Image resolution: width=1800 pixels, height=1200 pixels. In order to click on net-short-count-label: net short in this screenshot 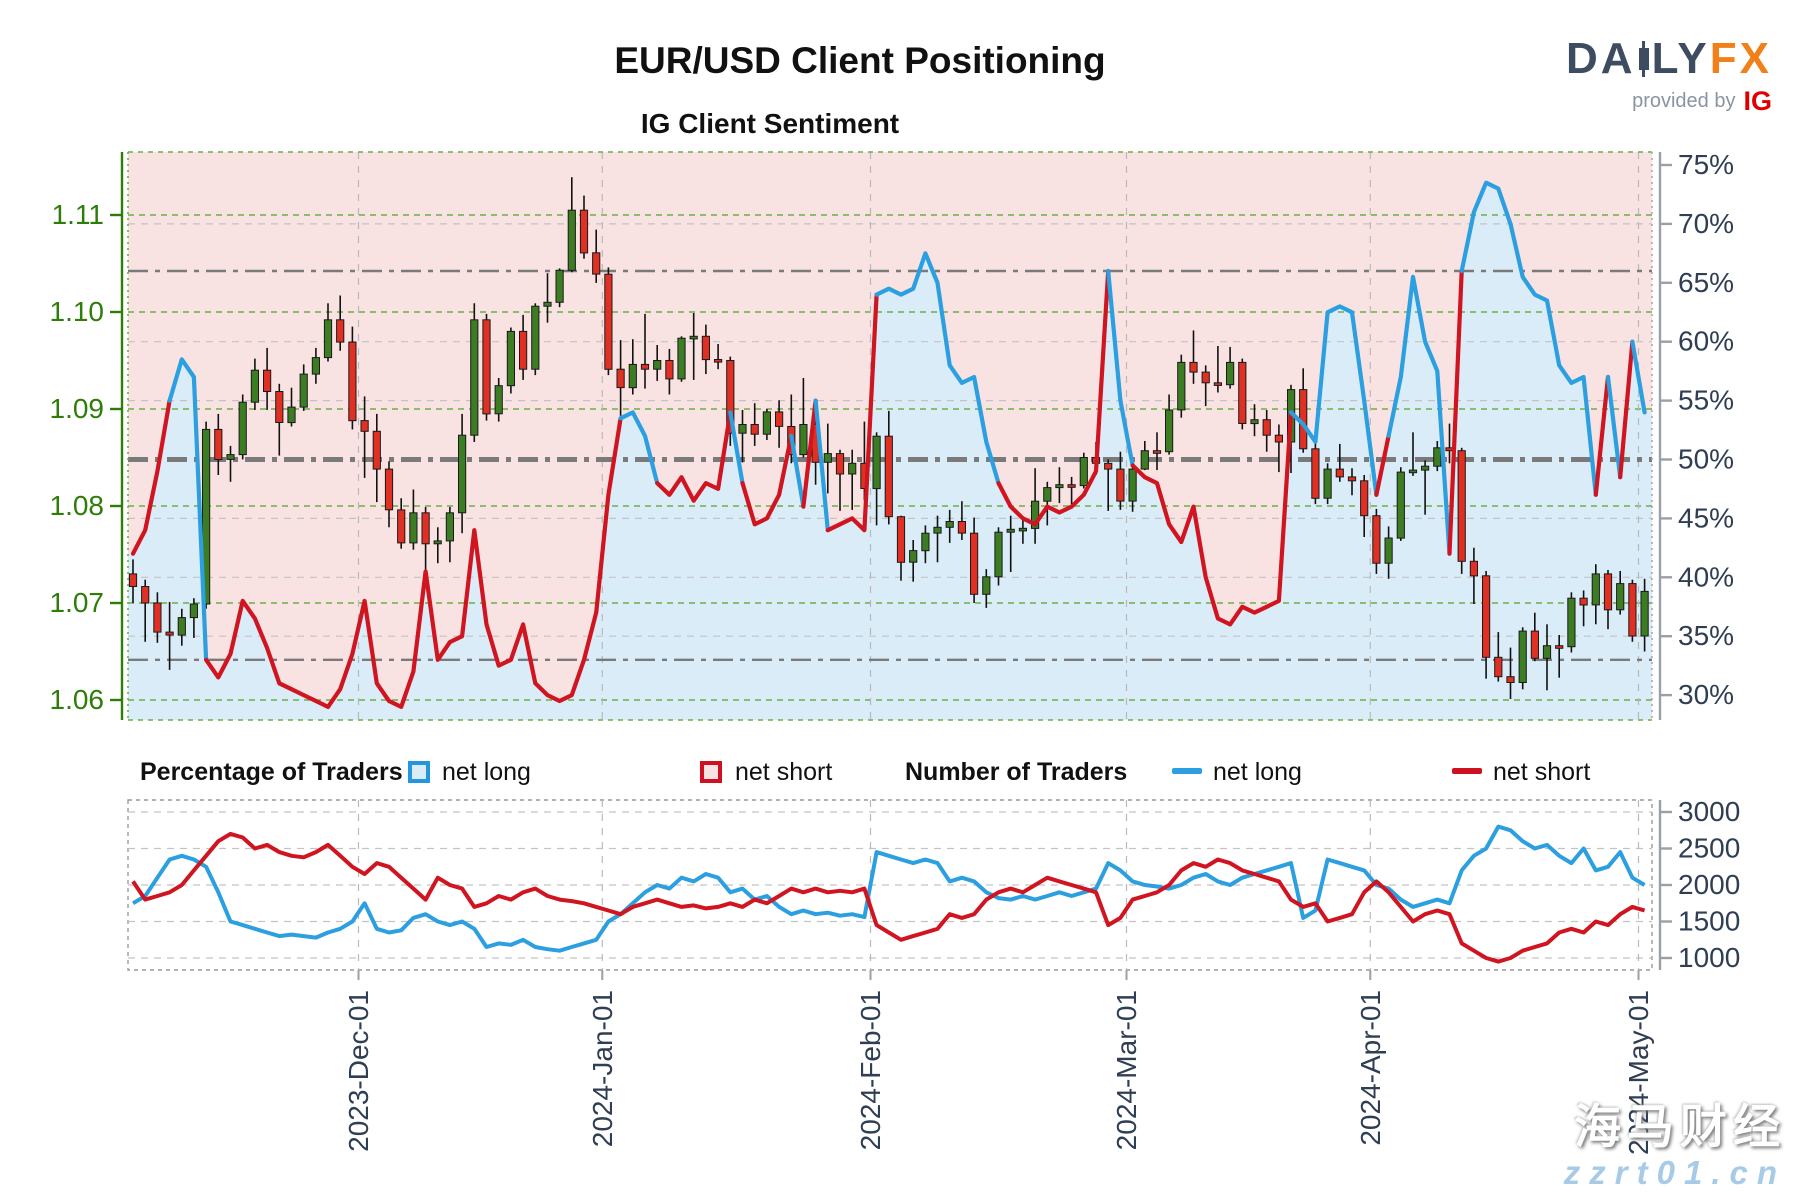, I will do `click(1542, 772)`.